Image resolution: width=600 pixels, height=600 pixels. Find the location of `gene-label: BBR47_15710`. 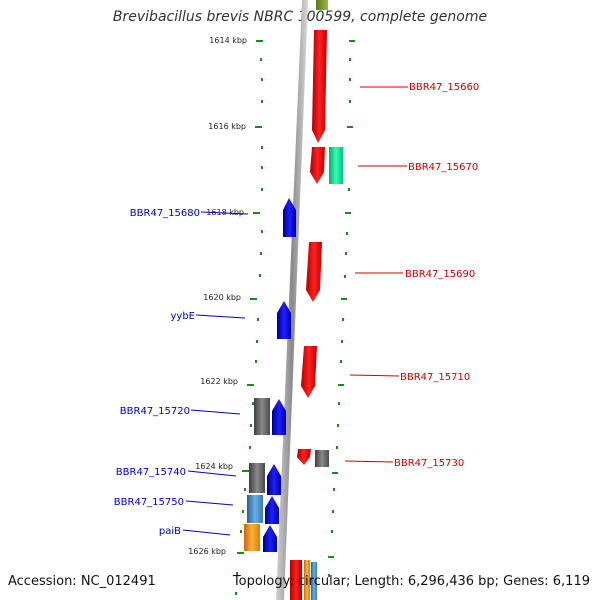

gene-label: BBR47_15710 is located at coordinates (435, 377).